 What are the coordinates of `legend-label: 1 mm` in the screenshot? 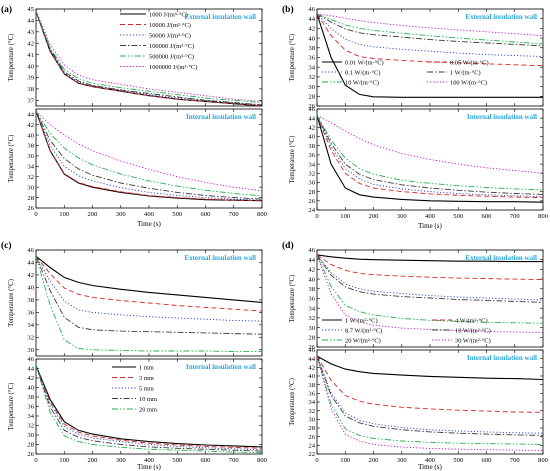 It's located at (146, 367).